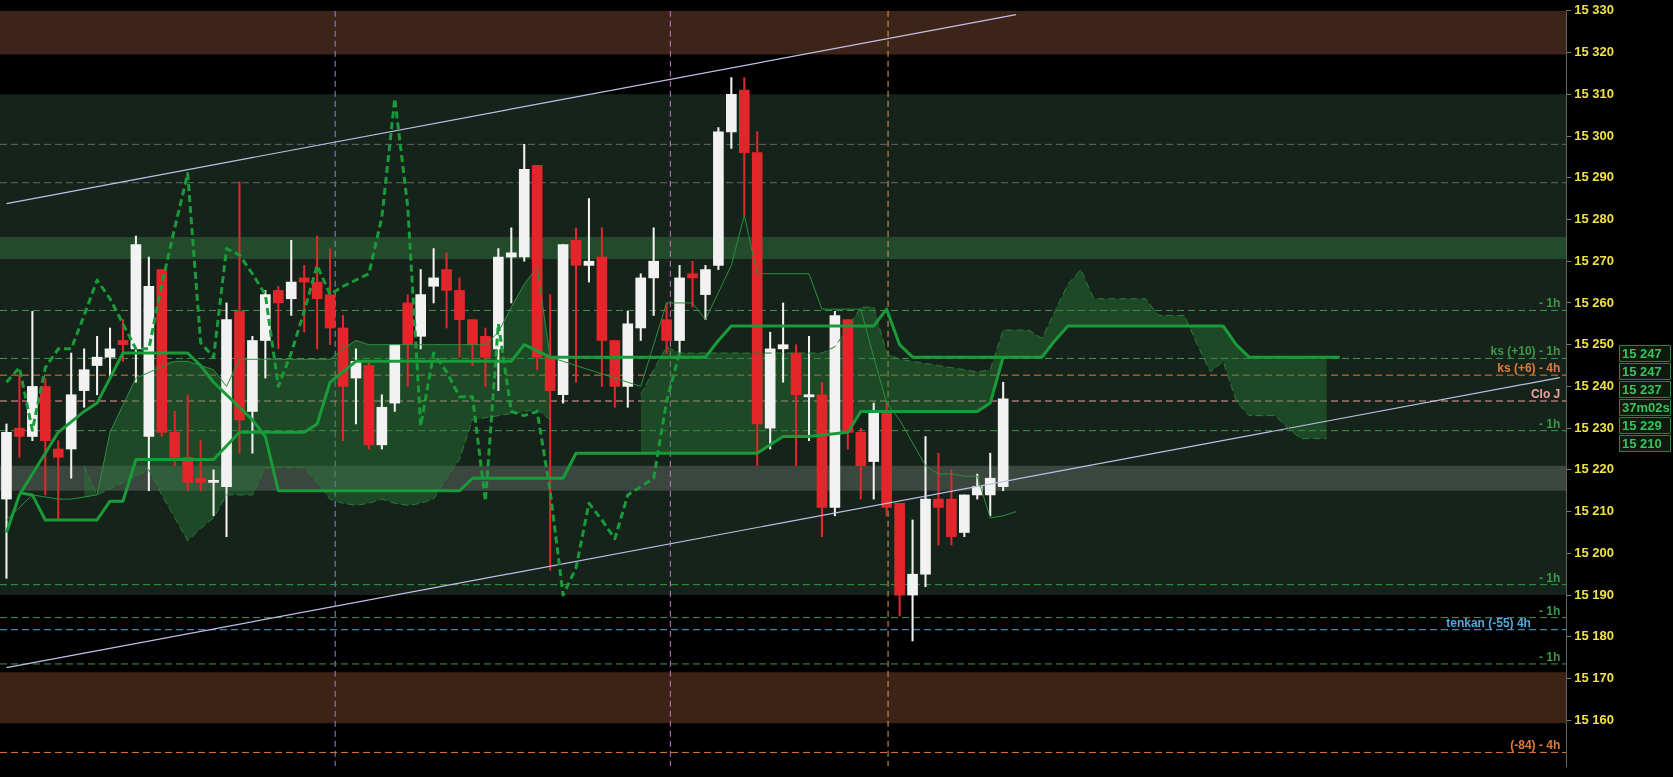  I want to click on ref-line-label: ks (+10) - 1h, so click(1525, 351).